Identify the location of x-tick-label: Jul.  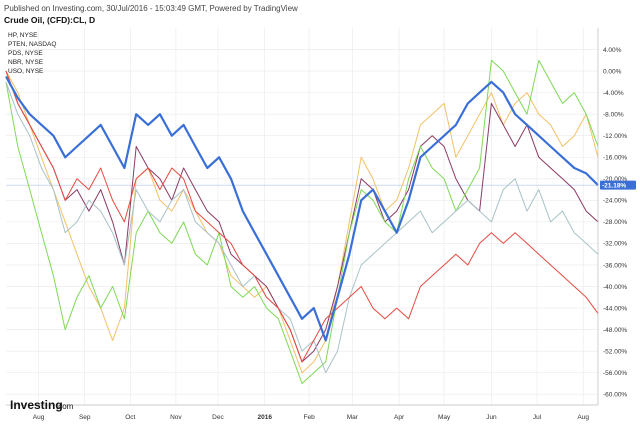
(537, 417).